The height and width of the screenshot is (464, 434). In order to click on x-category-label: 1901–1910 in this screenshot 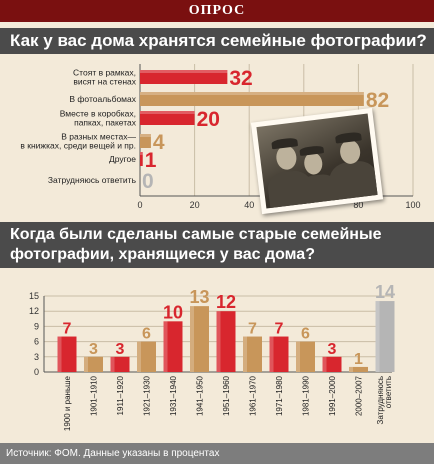, I will do `click(94, 395)`.